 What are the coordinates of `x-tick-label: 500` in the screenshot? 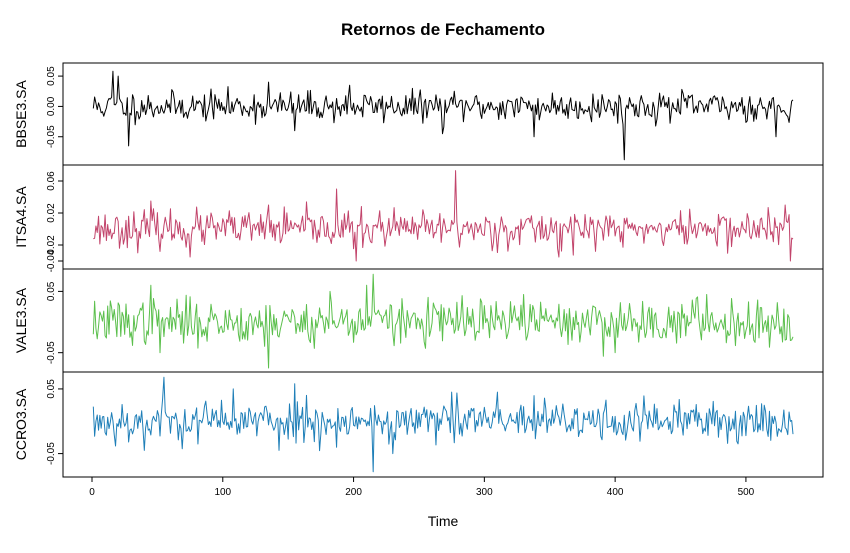 It's located at (746, 492).